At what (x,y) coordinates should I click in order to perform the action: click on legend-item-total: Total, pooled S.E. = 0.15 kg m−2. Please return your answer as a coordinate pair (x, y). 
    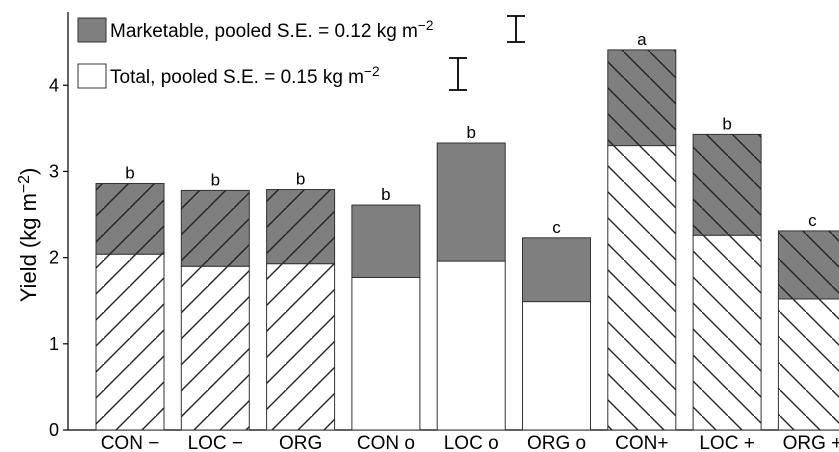
    Looking at the image, I should click on (272, 74).